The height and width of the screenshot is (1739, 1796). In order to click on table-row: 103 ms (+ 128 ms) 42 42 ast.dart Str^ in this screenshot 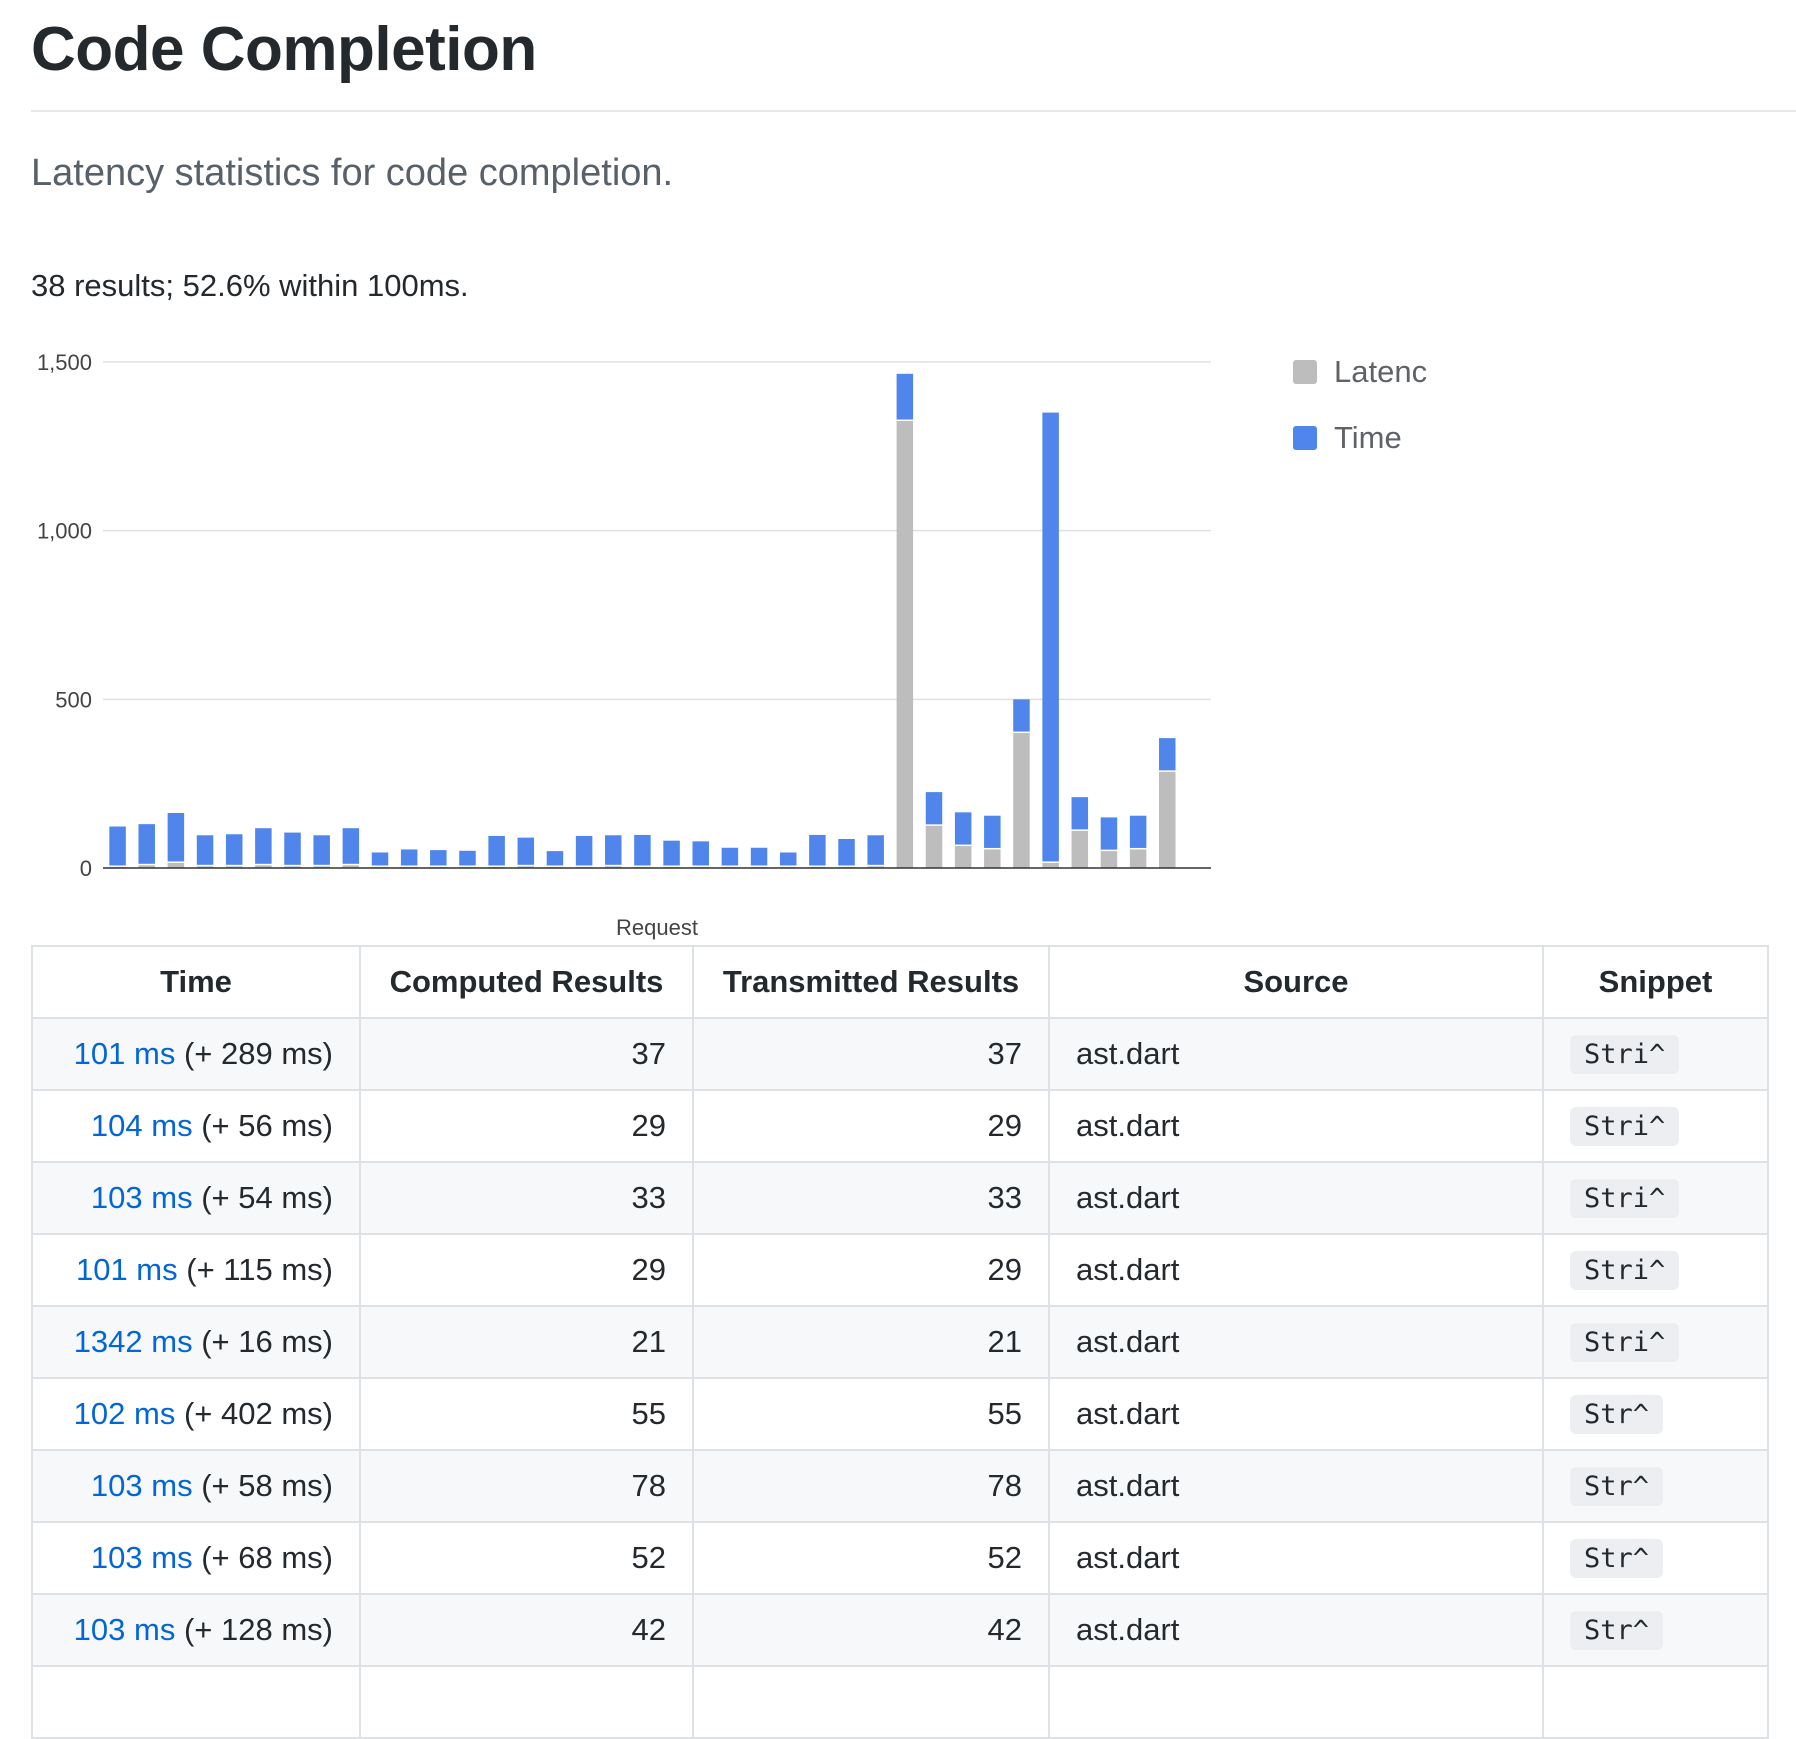, I will do `click(900, 1630)`.